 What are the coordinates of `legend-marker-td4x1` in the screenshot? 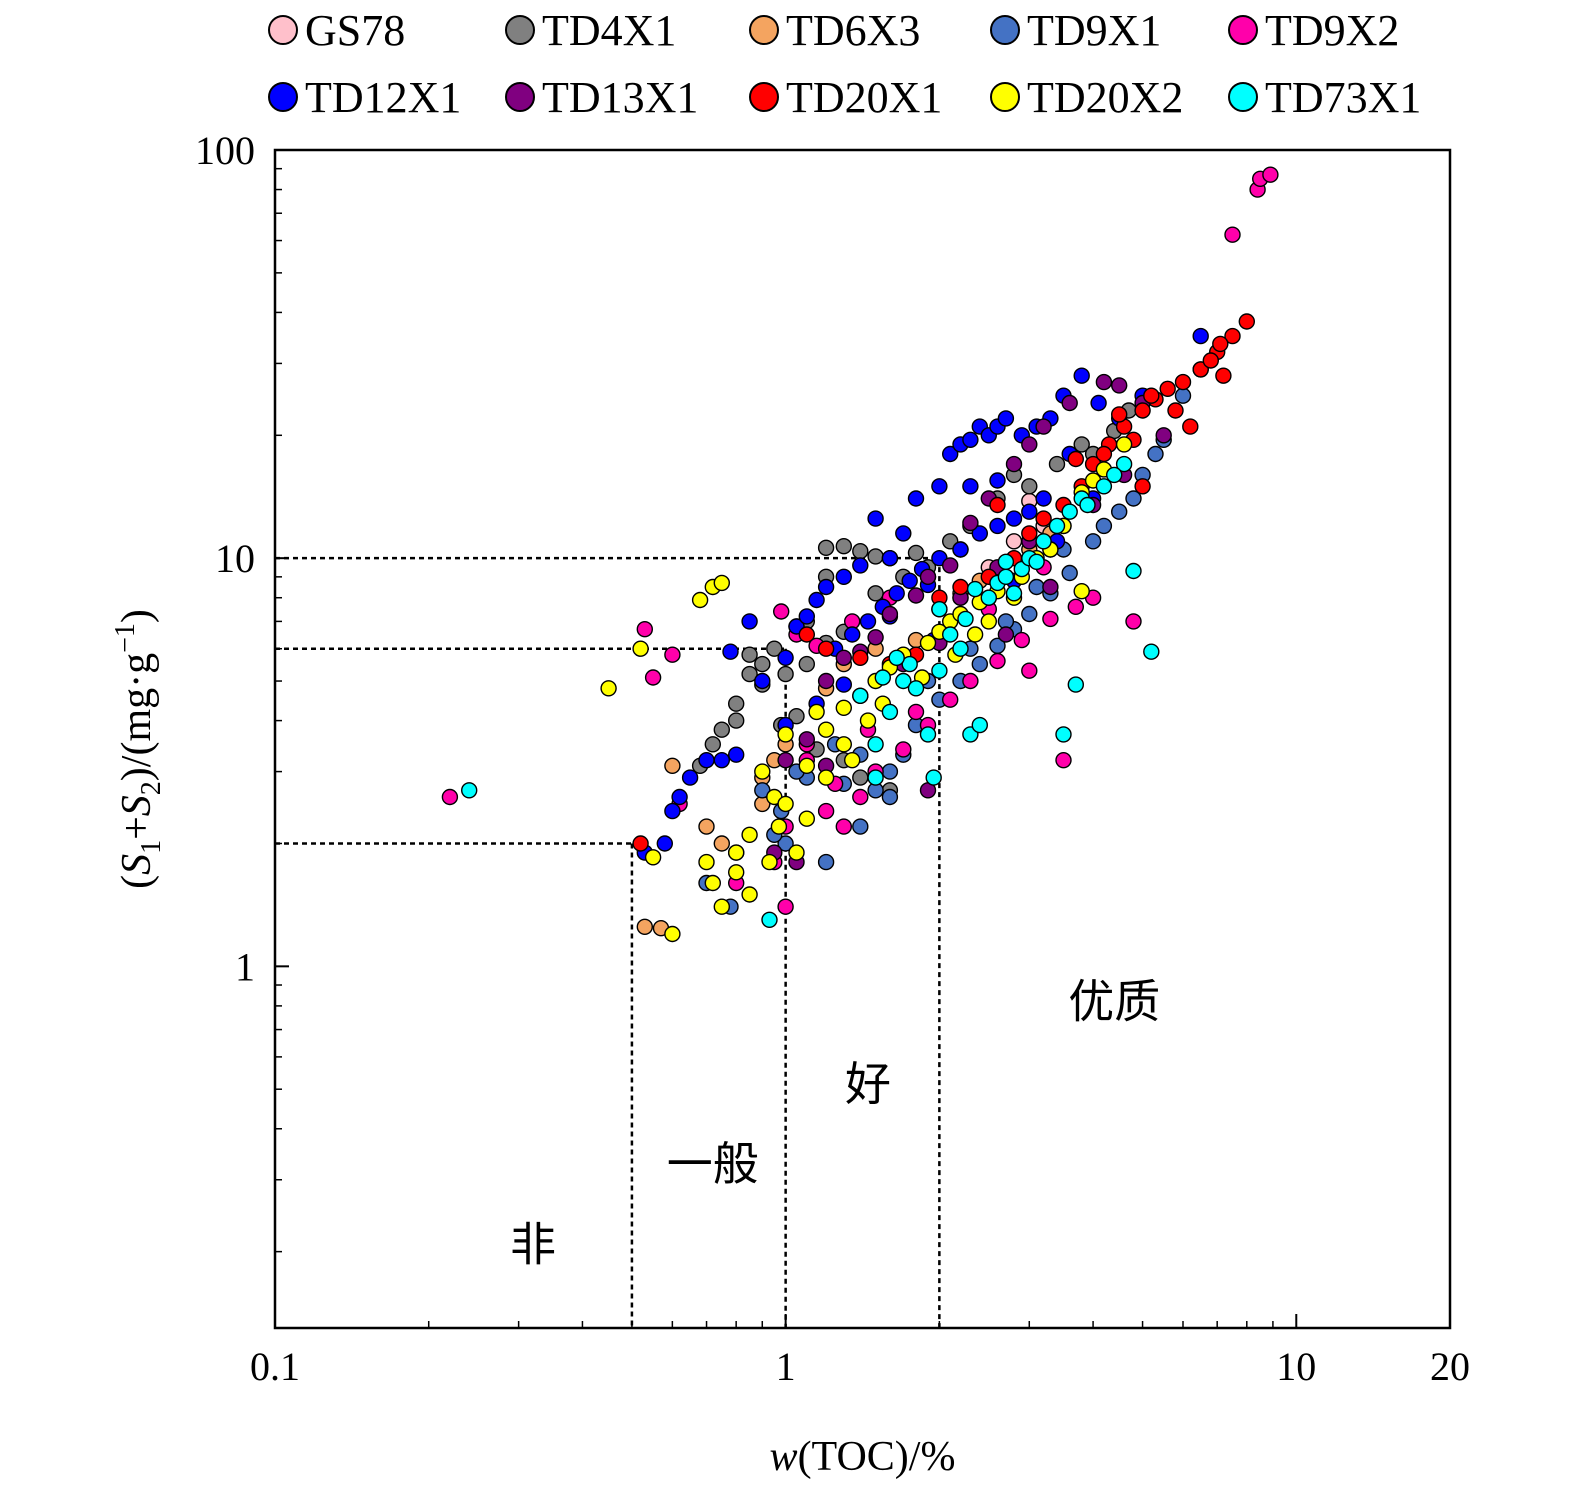 It's located at (520, 30).